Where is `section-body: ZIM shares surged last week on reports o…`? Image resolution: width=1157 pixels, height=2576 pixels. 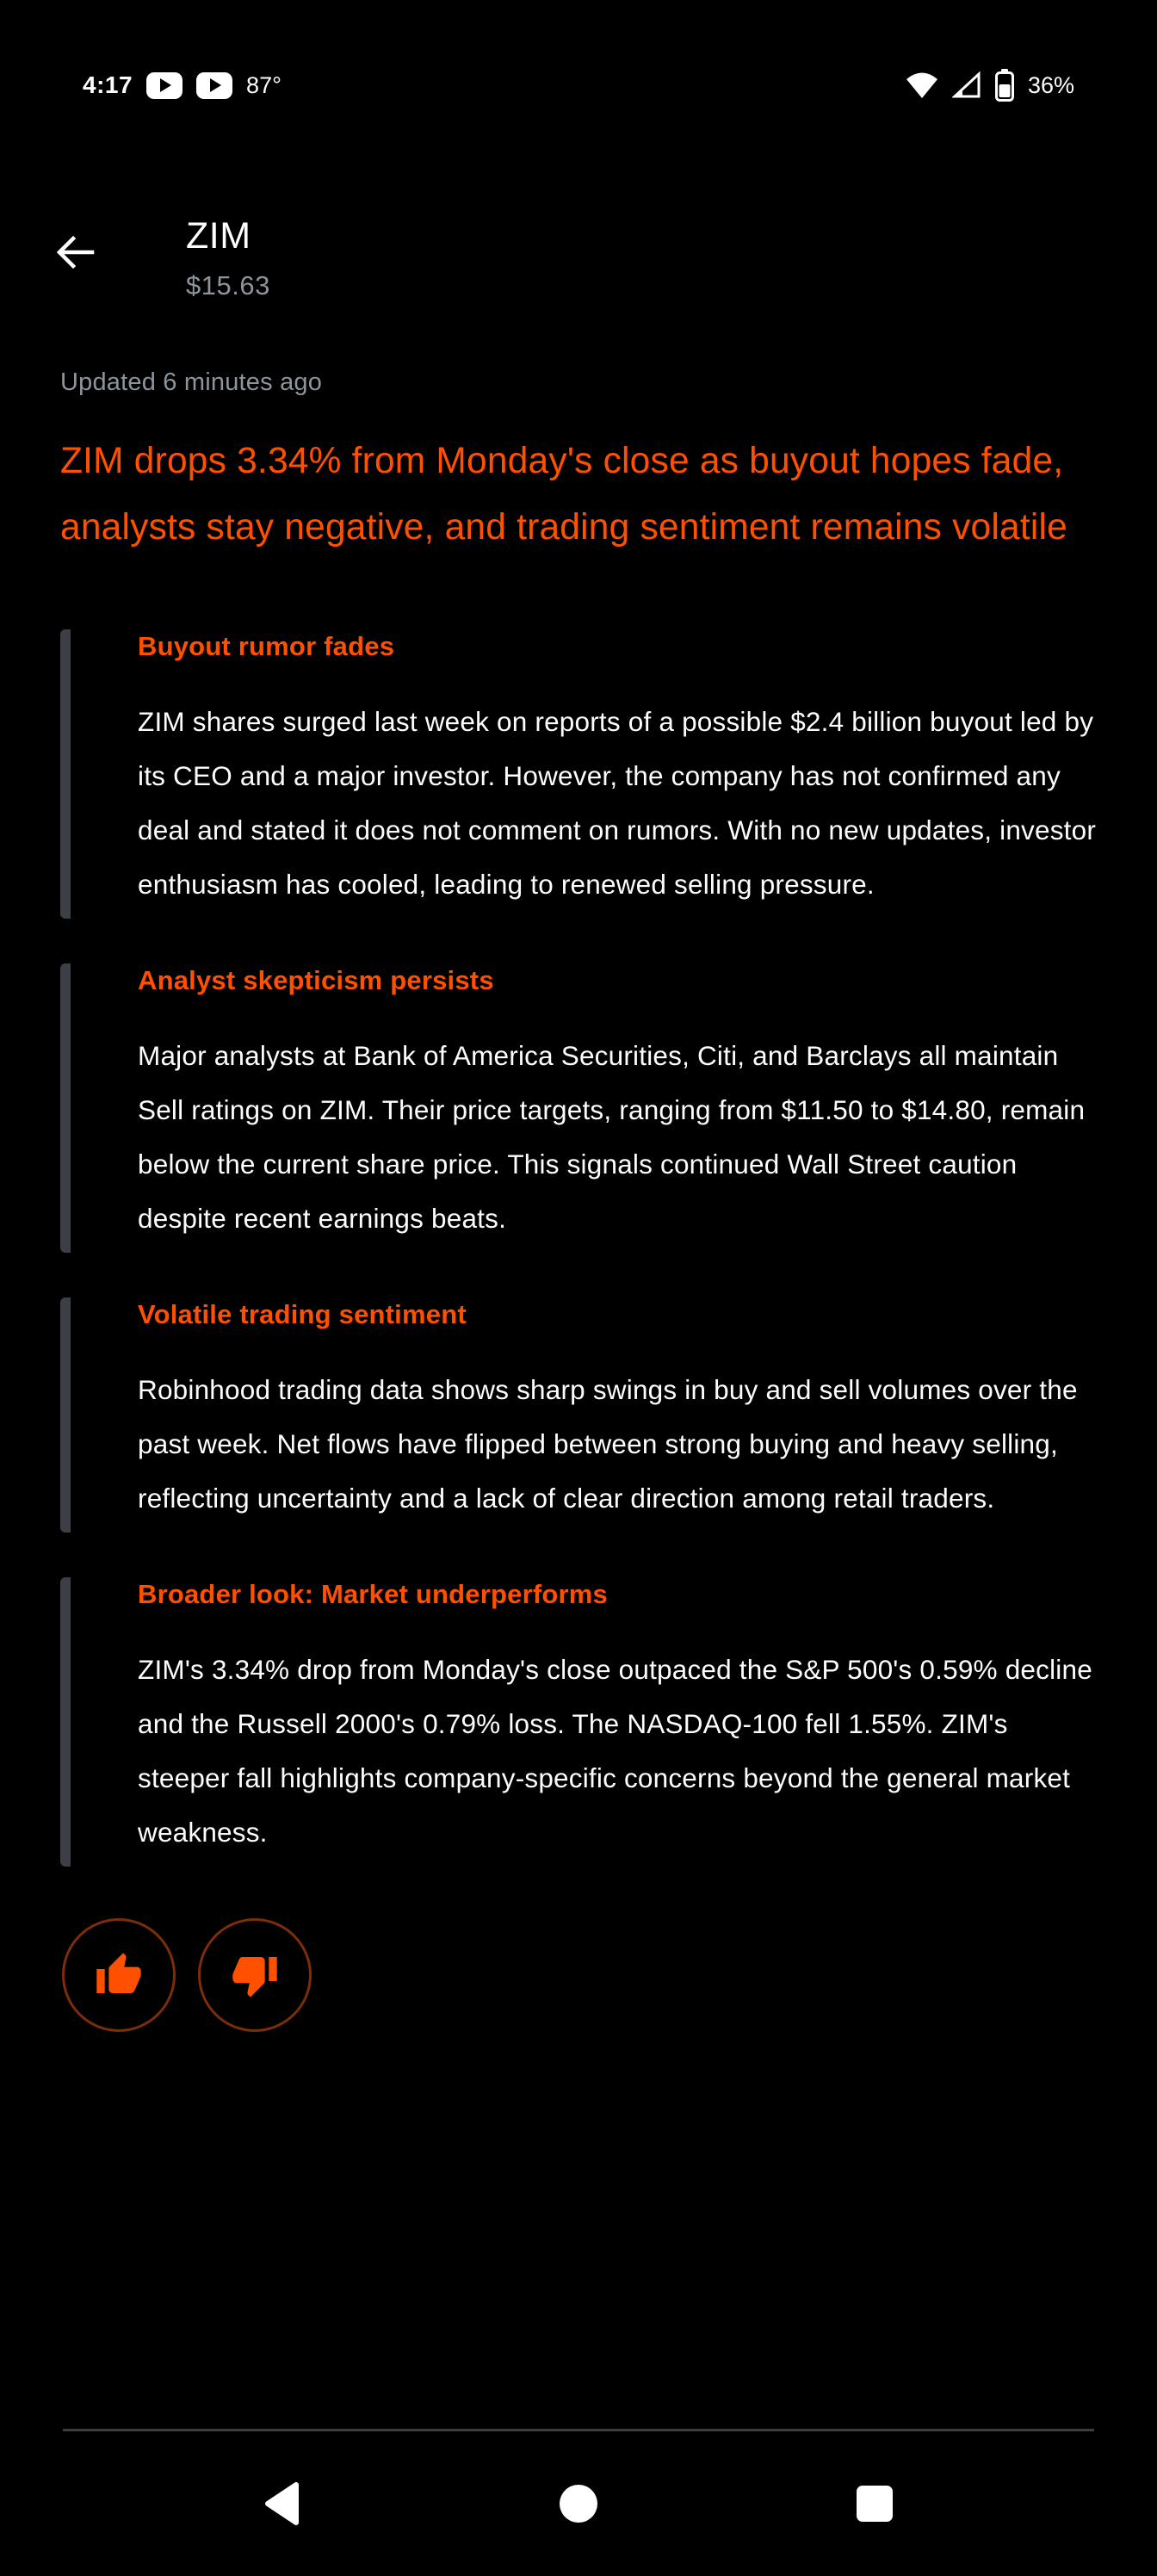 section-body: ZIM shares surged last week on reports o… is located at coordinates (617, 803).